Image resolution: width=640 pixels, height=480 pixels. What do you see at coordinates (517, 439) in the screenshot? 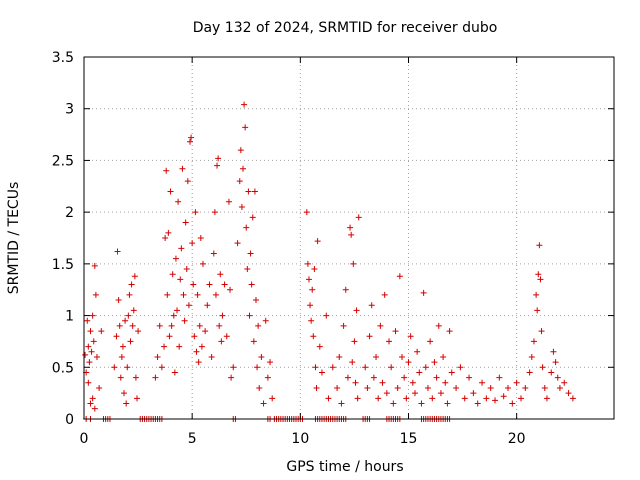
I see `x-tick-label: 20` at bounding box center [517, 439].